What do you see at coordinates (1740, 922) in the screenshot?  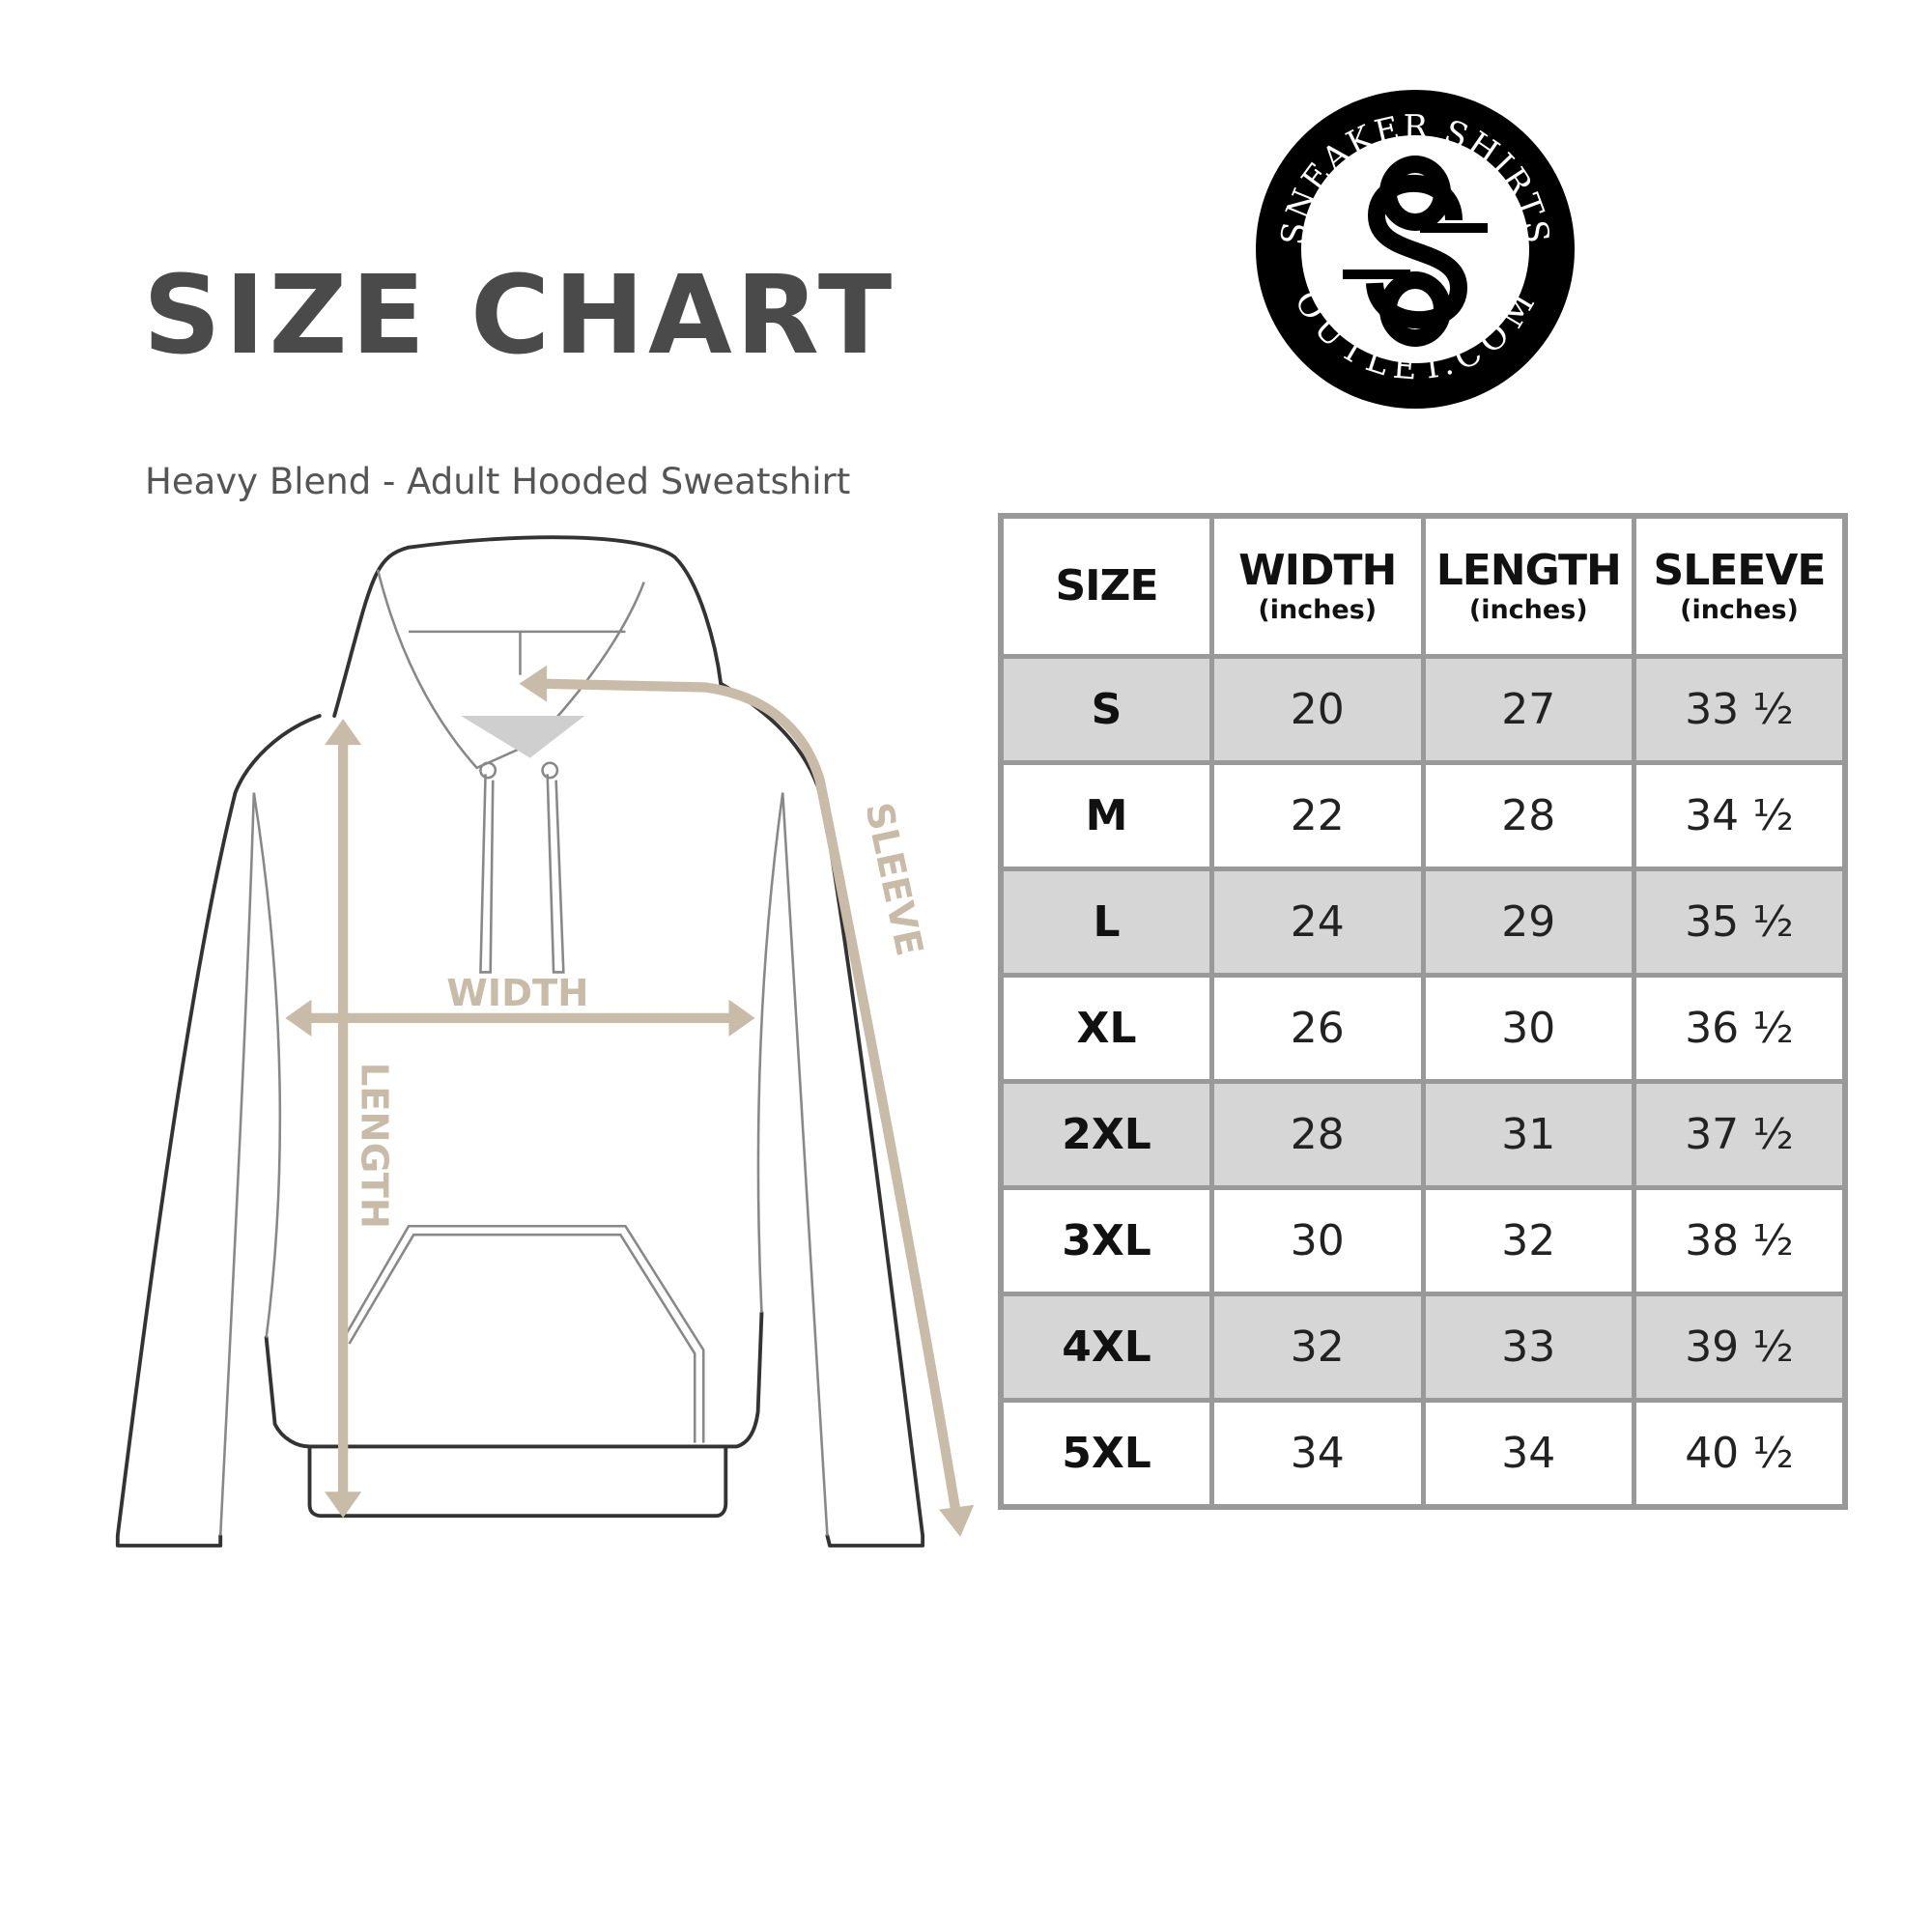 I see `sleeve-cell: 35 ½` at bounding box center [1740, 922].